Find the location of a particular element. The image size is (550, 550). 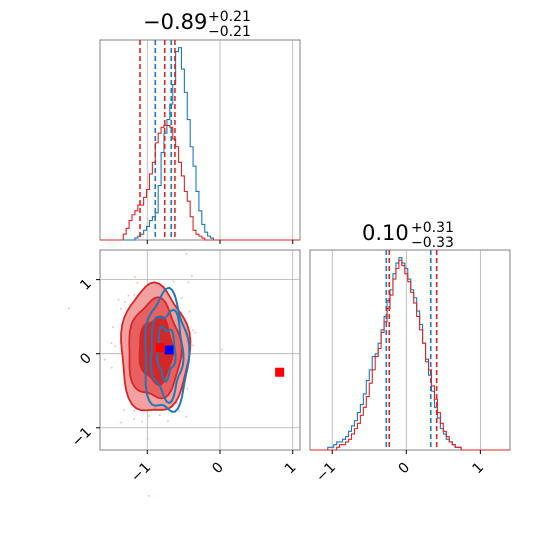

bottom-left-xtick-label-0: −1 is located at coordinates (141, 473).